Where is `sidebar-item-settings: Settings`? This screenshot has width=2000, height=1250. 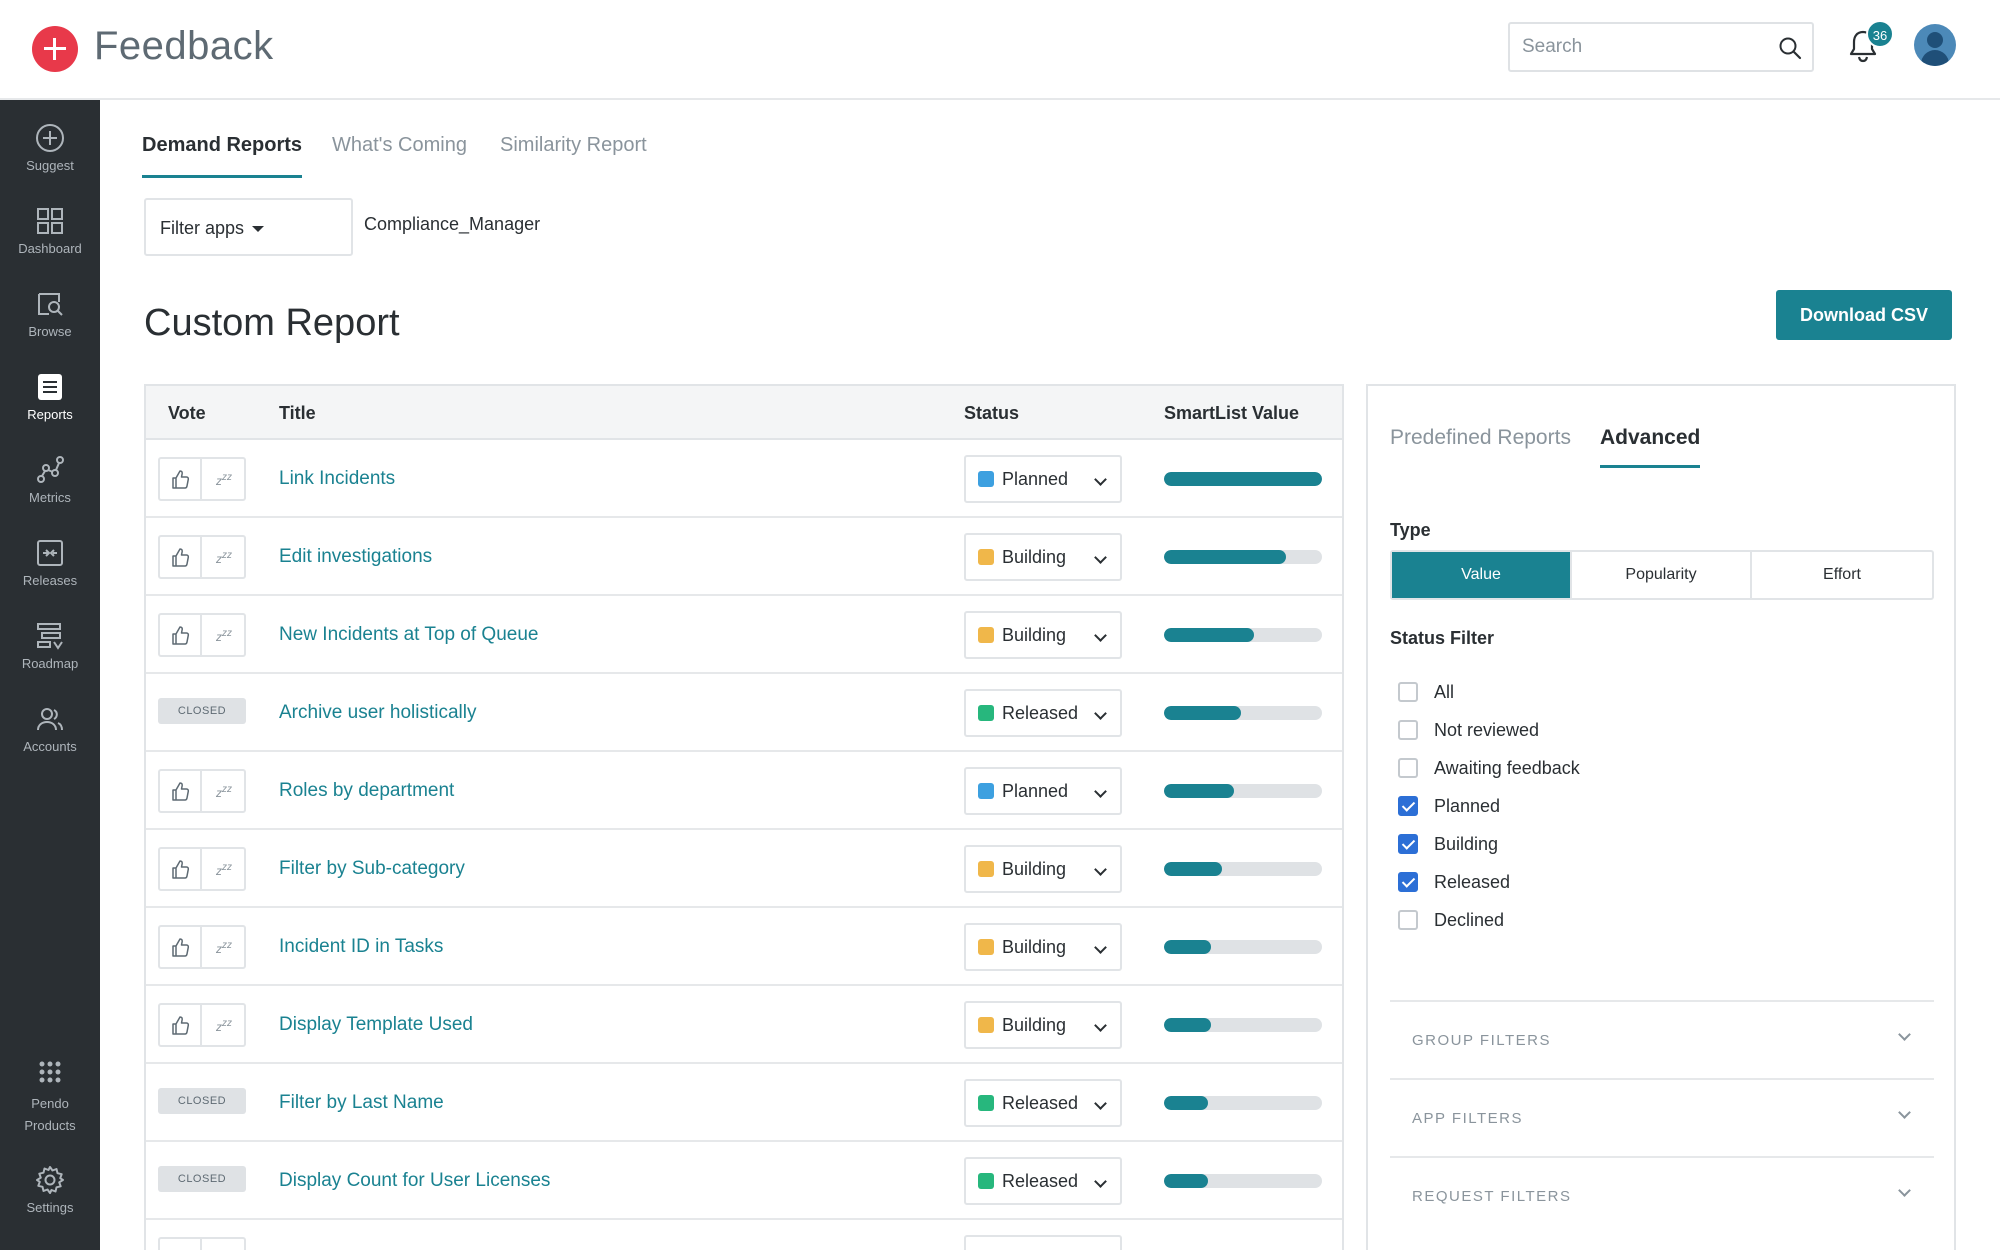 sidebar-item-settings: Settings is located at coordinates (50, 1202).